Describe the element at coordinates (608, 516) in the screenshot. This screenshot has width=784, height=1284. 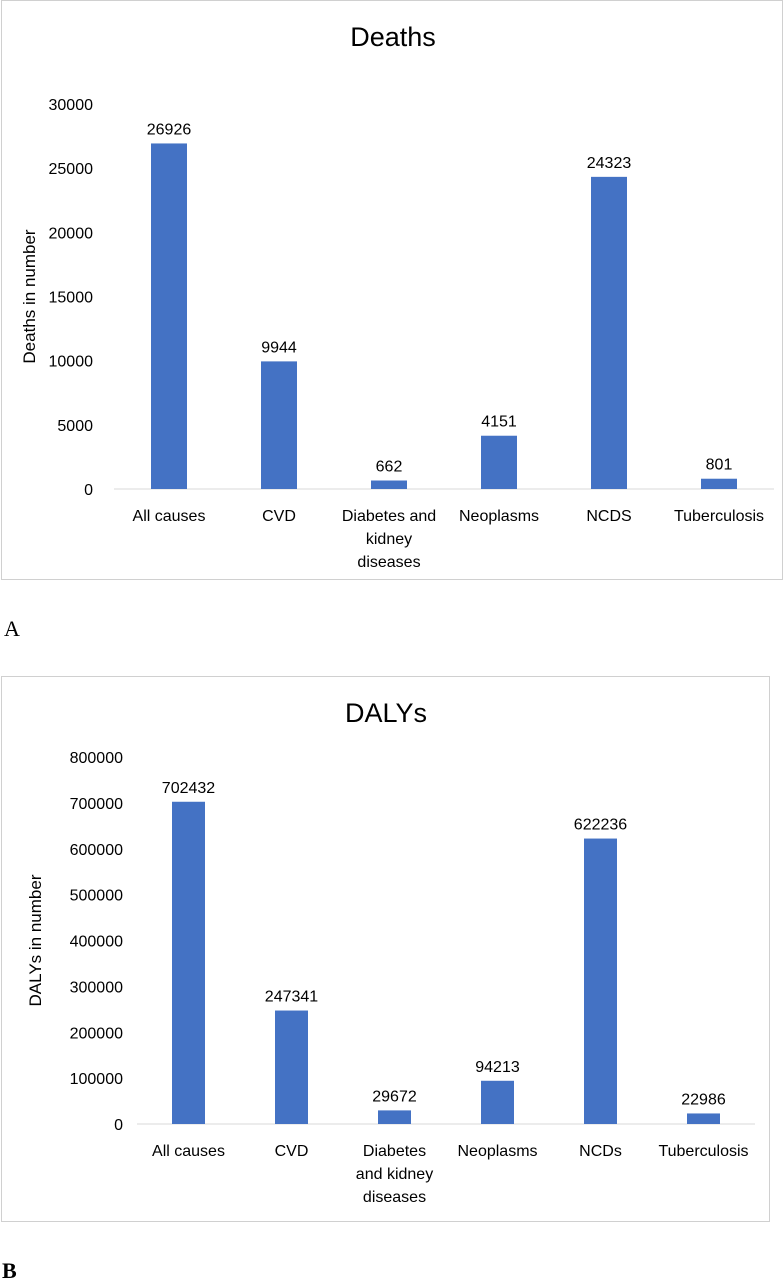
I see `x-tick-label: NCDS` at that location.